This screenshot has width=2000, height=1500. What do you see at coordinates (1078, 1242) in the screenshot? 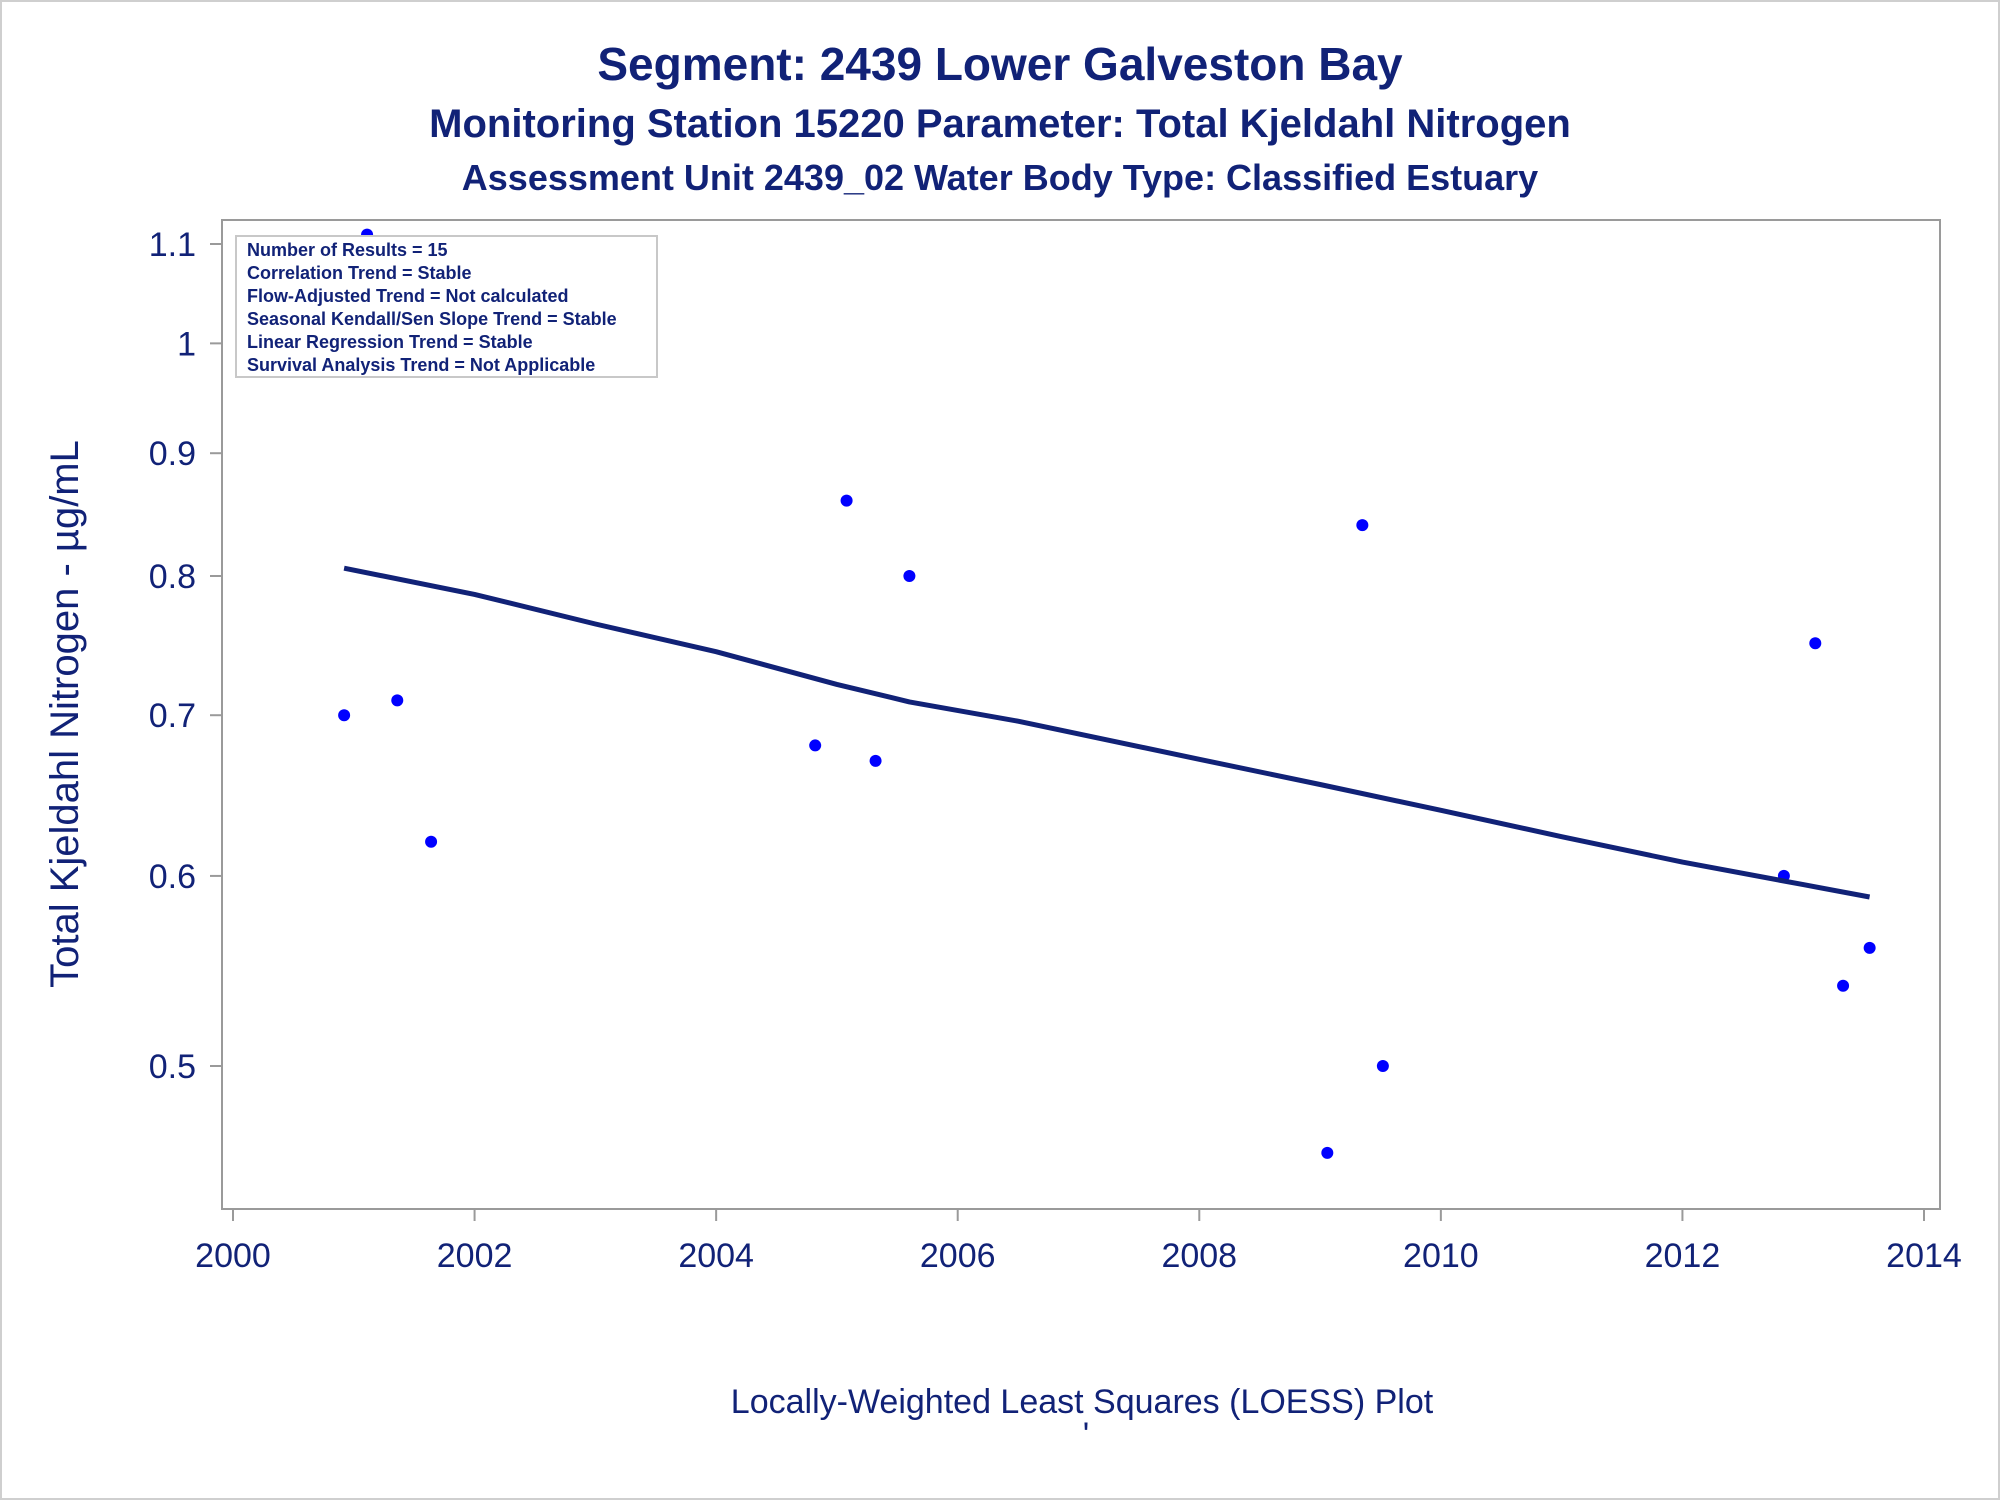
I see `x-axis: 2000 2002 2004 2006 2008 2010 2012 2014` at bounding box center [1078, 1242].